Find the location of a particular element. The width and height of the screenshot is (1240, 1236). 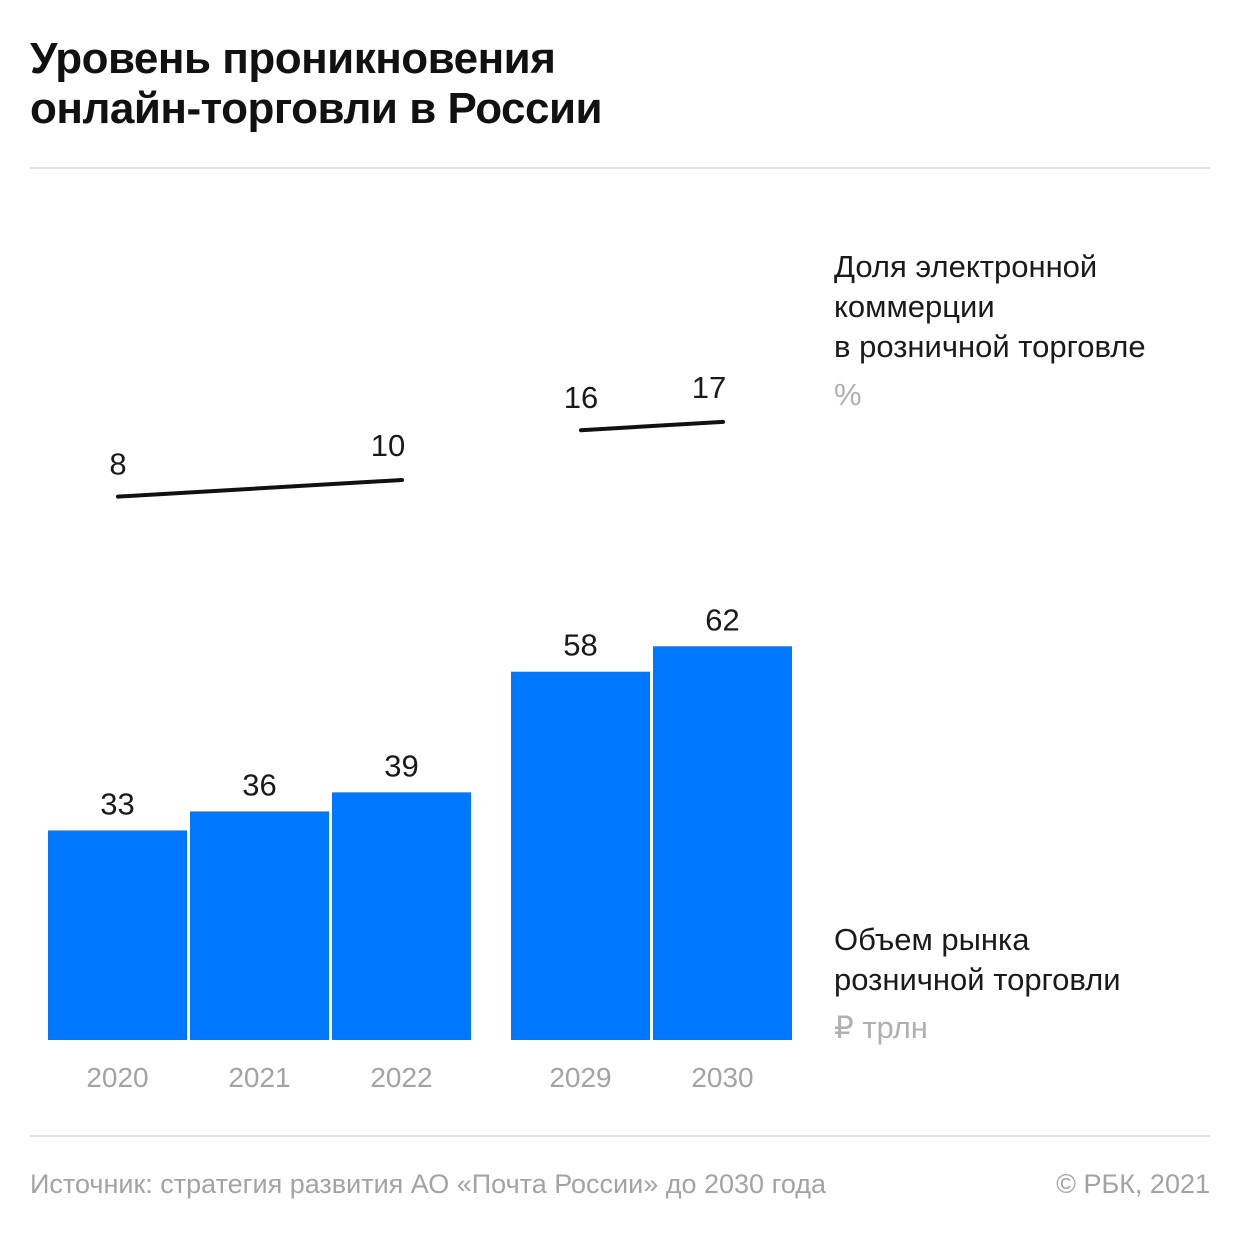

line-legend-unit: % is located at coordinates (848, 394).